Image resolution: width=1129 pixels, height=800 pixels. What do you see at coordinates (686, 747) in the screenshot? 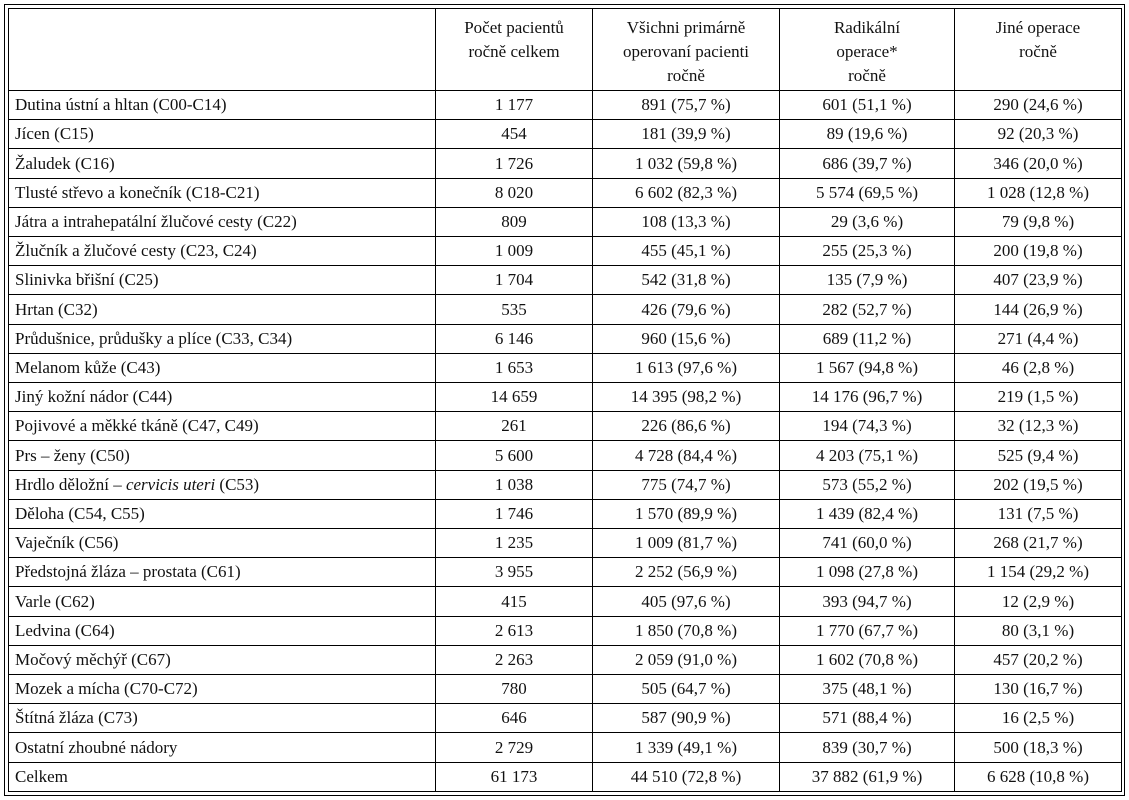
I see `row-all-operated: 1 339 (49,1 %)` at bounding box center [686, 747].